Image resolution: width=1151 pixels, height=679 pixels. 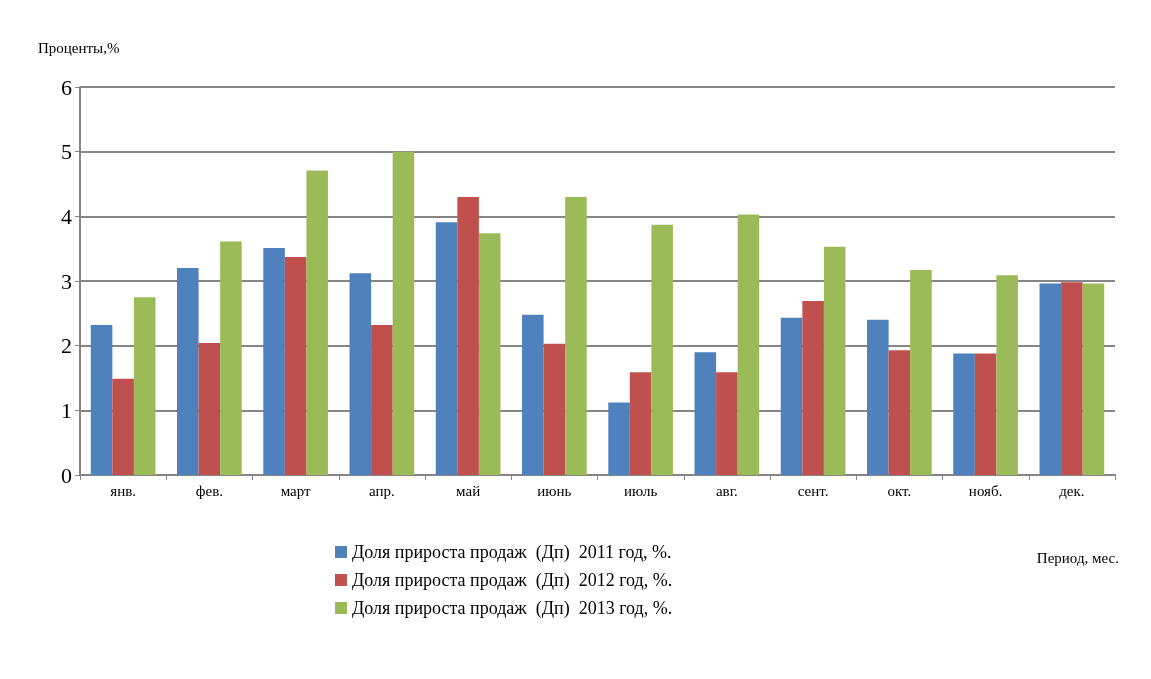 I want to click on x-tick-label: окт., so click(x=899, y=490).